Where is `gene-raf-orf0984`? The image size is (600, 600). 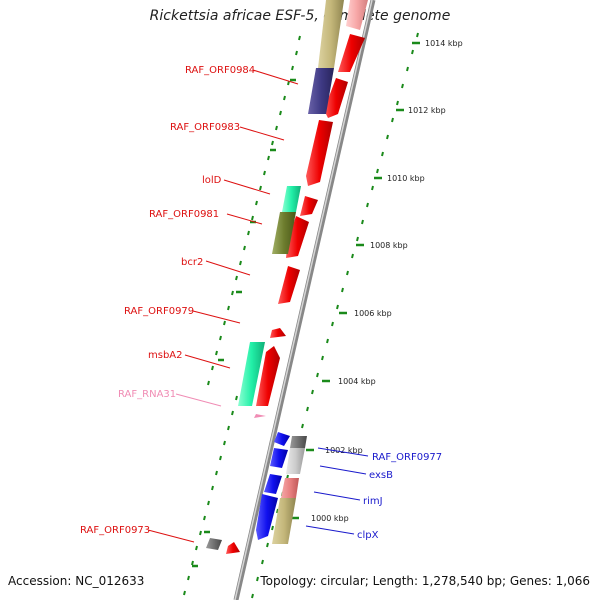
gene-raf-orf0984 is located at coordinates (351, 53).